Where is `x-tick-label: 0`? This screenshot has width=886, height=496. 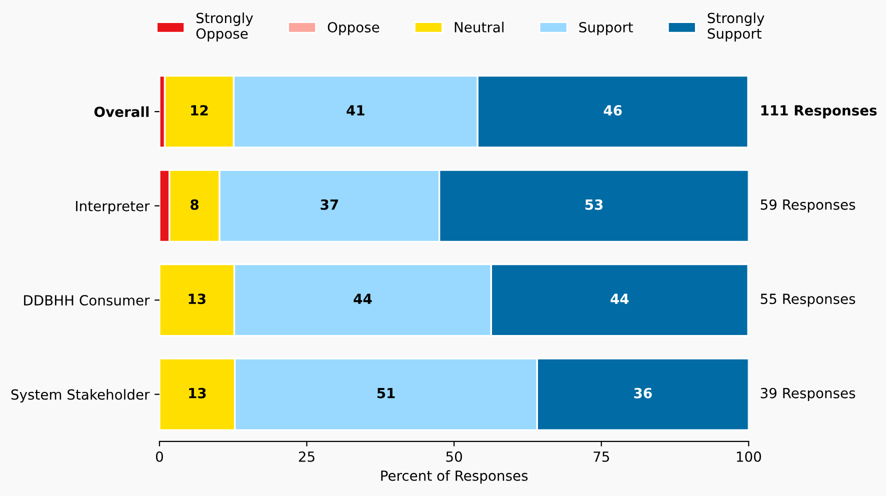 x-tick-label: 0 is located at coordinates (159, 456).